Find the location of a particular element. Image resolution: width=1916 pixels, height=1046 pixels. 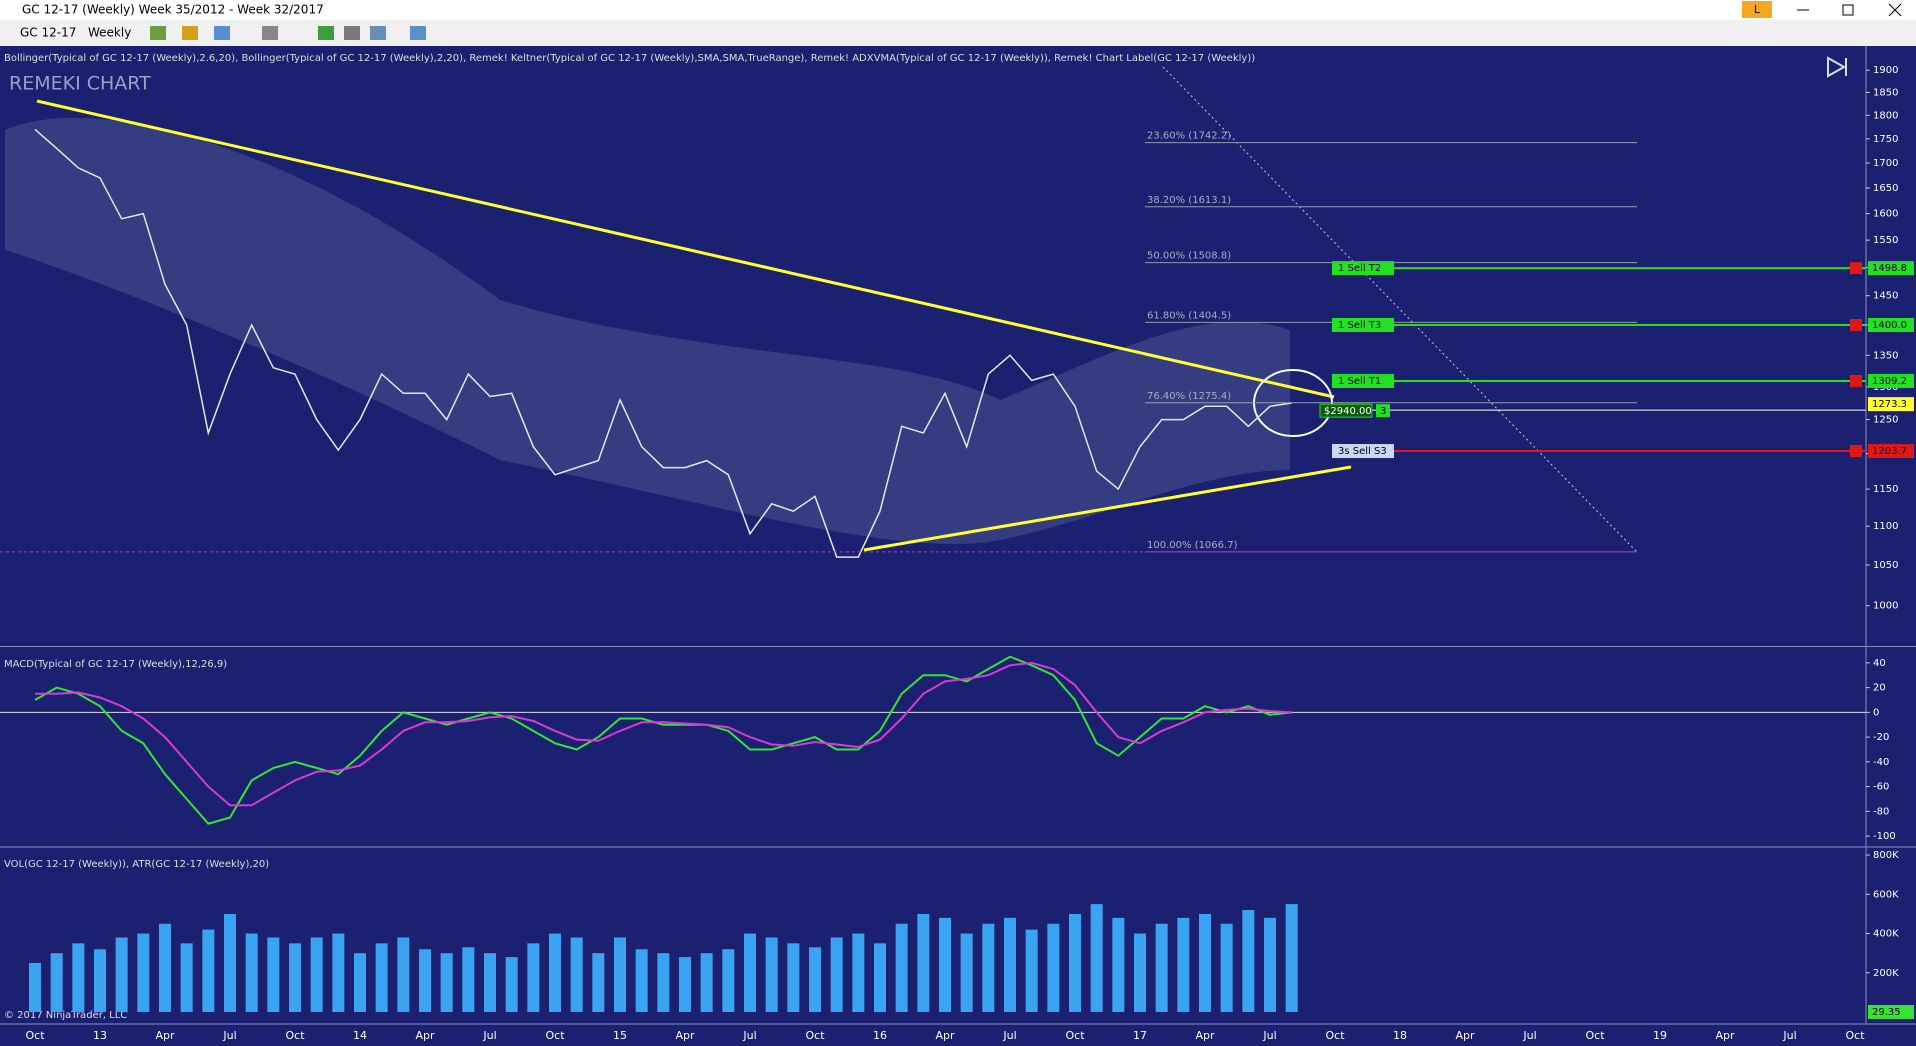

copyright: © 2017 NinjaTrader, LLC is located at coordinates (65, 1015).